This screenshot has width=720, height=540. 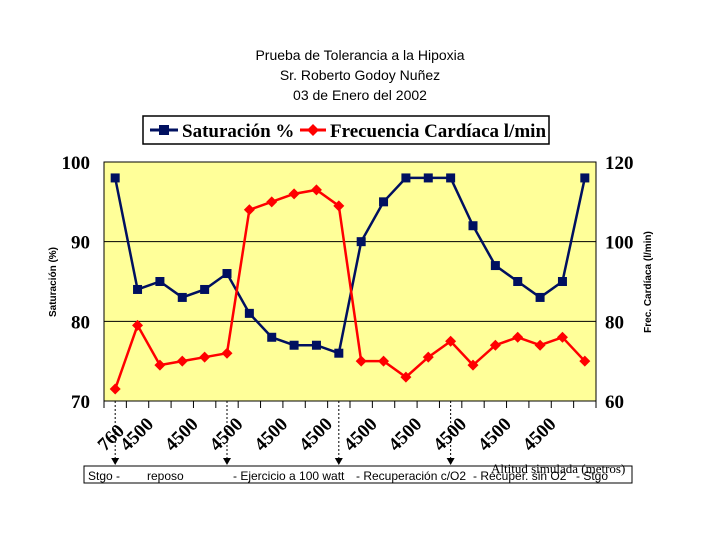 What do you see at coordinates (313, 130) in the screenshot?
I see `legend-marker-heart-rate` at bounding box center [313, 130].